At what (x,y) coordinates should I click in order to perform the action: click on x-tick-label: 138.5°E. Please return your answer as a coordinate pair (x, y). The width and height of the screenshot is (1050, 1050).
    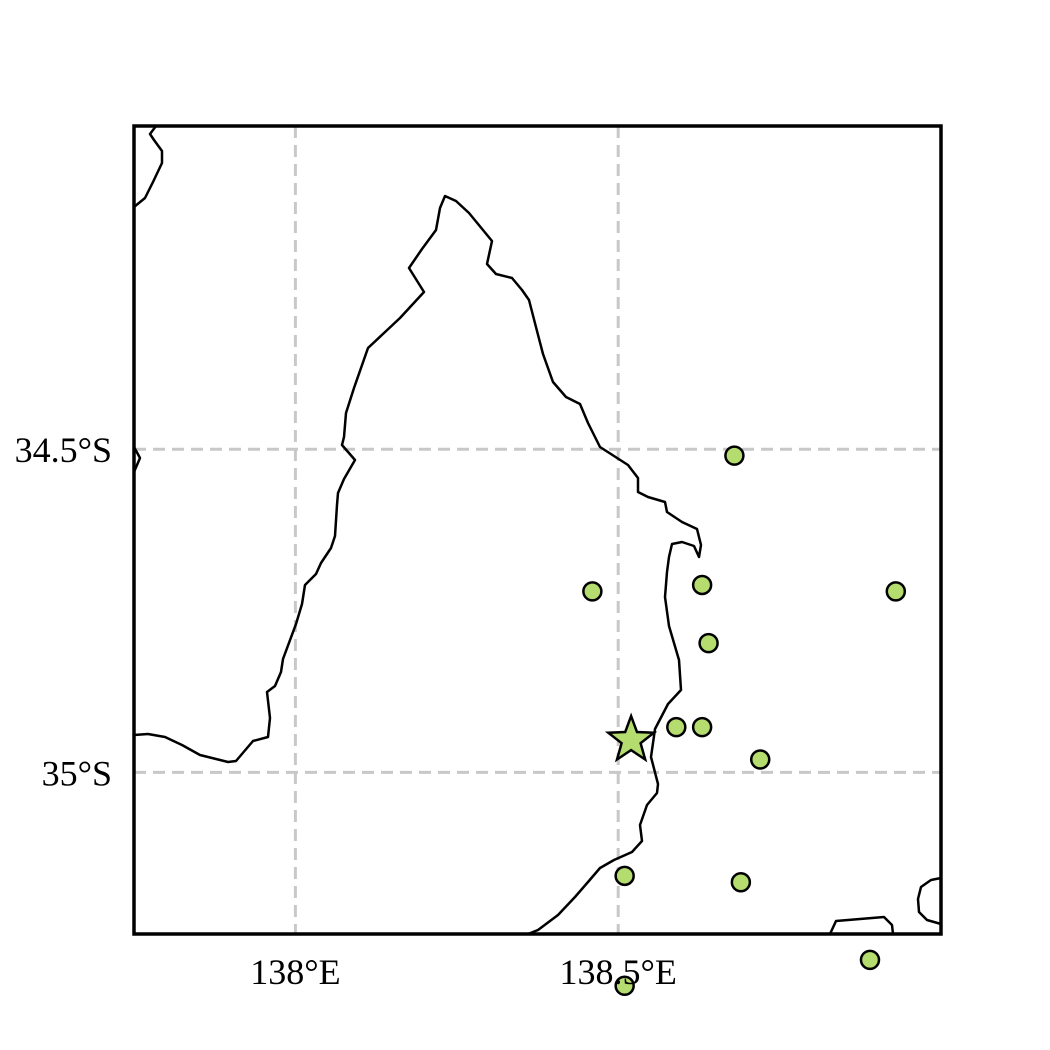
    Looking at the image, I should click on (618, 972).